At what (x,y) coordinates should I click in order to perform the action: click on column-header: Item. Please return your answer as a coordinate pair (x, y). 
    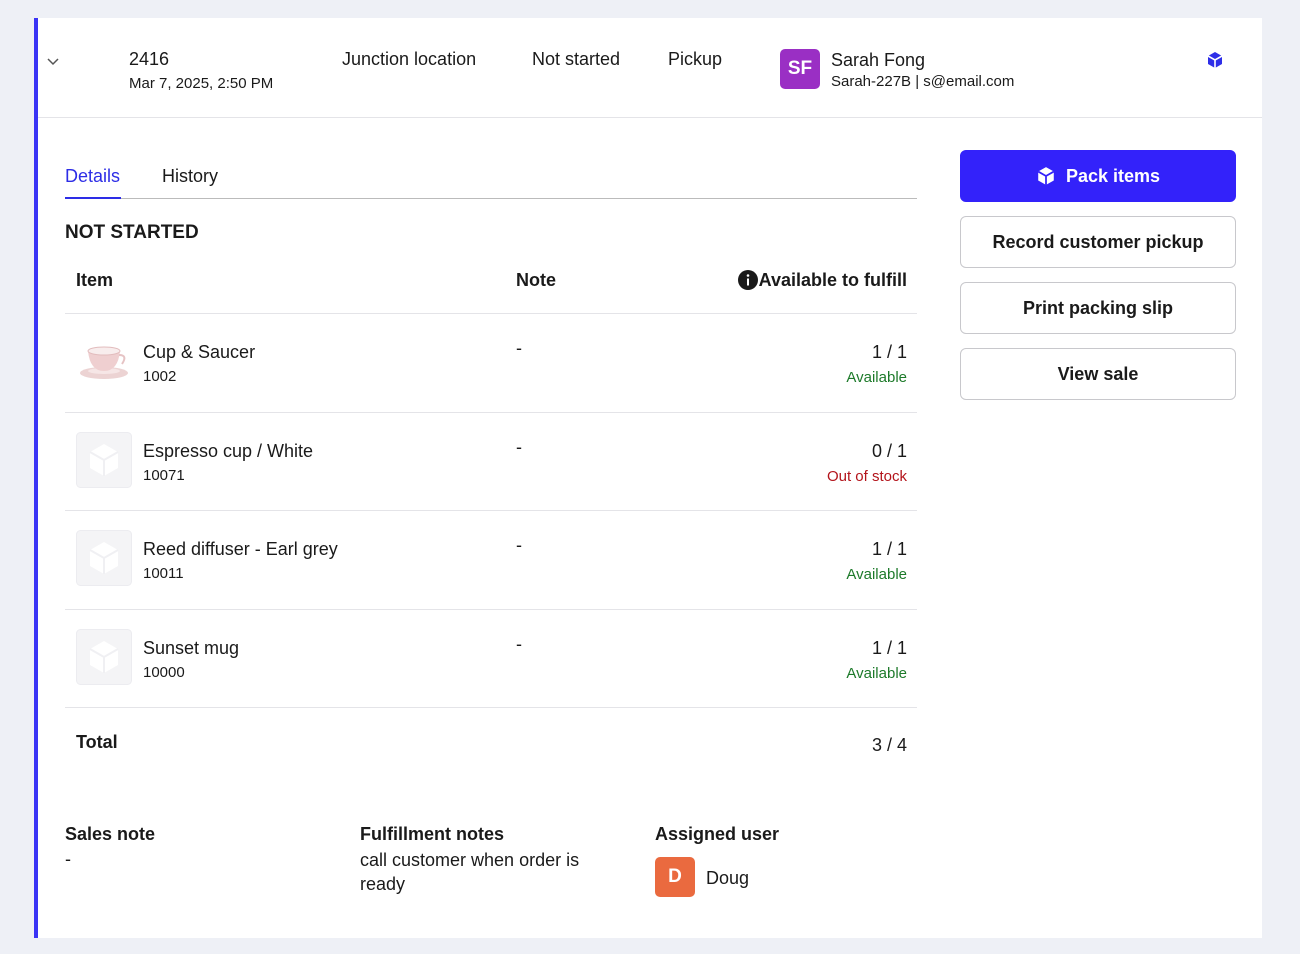
    Looking at the image, I should click on (95, 280).